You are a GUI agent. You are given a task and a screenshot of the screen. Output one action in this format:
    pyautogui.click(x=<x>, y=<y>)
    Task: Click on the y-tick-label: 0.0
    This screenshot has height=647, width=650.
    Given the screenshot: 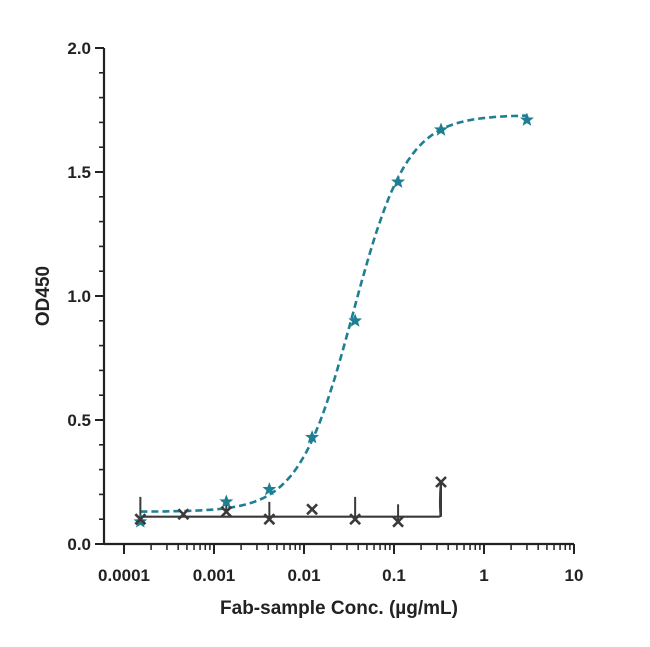 What is the action you would take?
    pyautogui.click(x=79, y=544)
    